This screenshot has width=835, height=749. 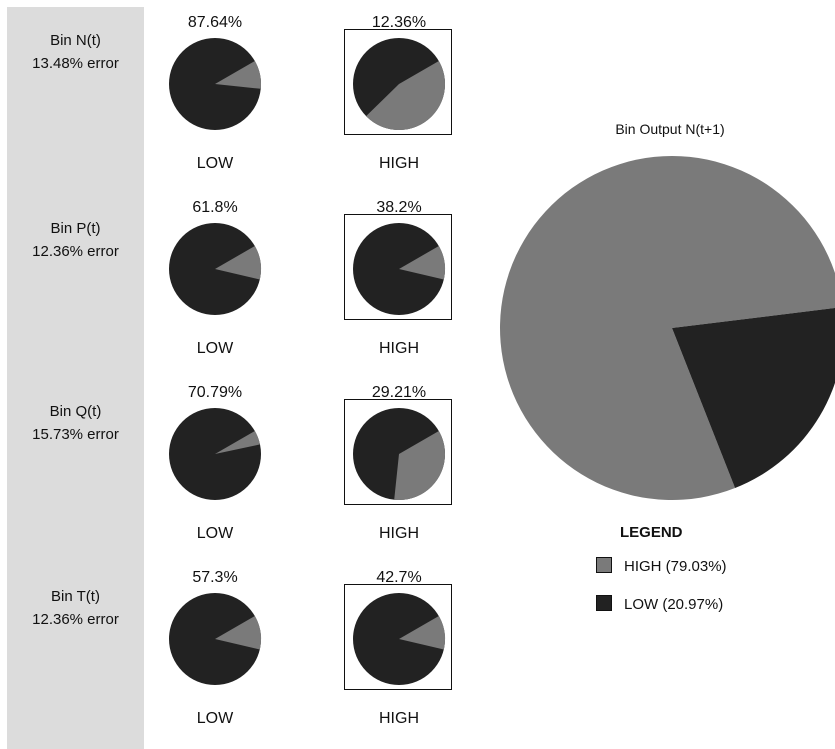 I want to click on variable-label: Bin Q(t) 15.73% error, so click(x=75, y=423).